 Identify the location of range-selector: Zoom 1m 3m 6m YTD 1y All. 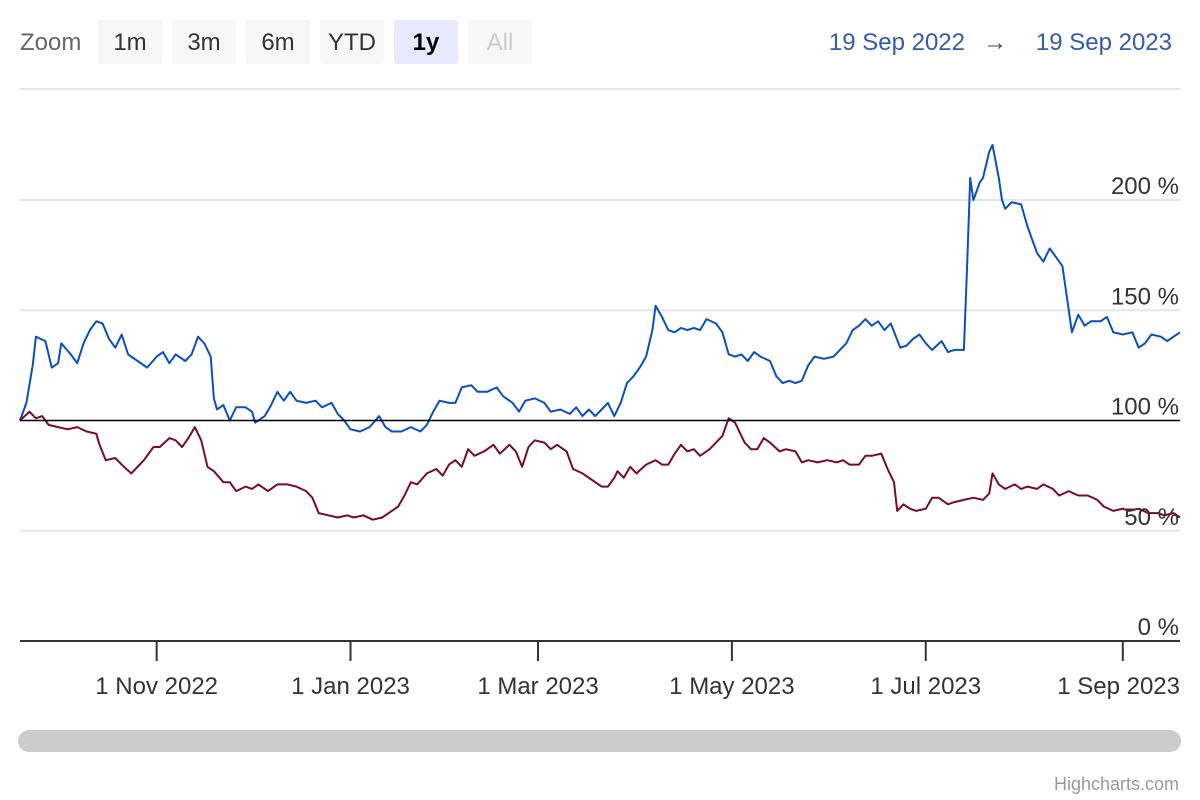
(276, 42).